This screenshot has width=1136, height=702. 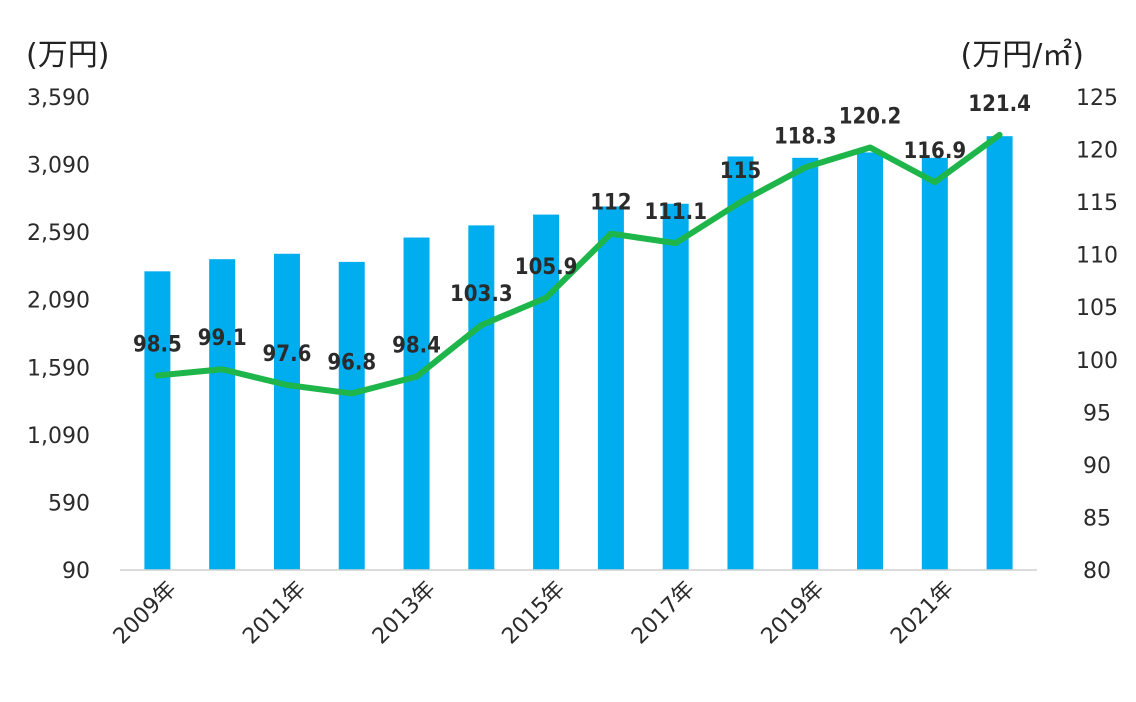 What do you see at coordinates (157, 345) in the screenshot?
I see `data-label-2009年: 98.5` at bounding box center [157, 345].